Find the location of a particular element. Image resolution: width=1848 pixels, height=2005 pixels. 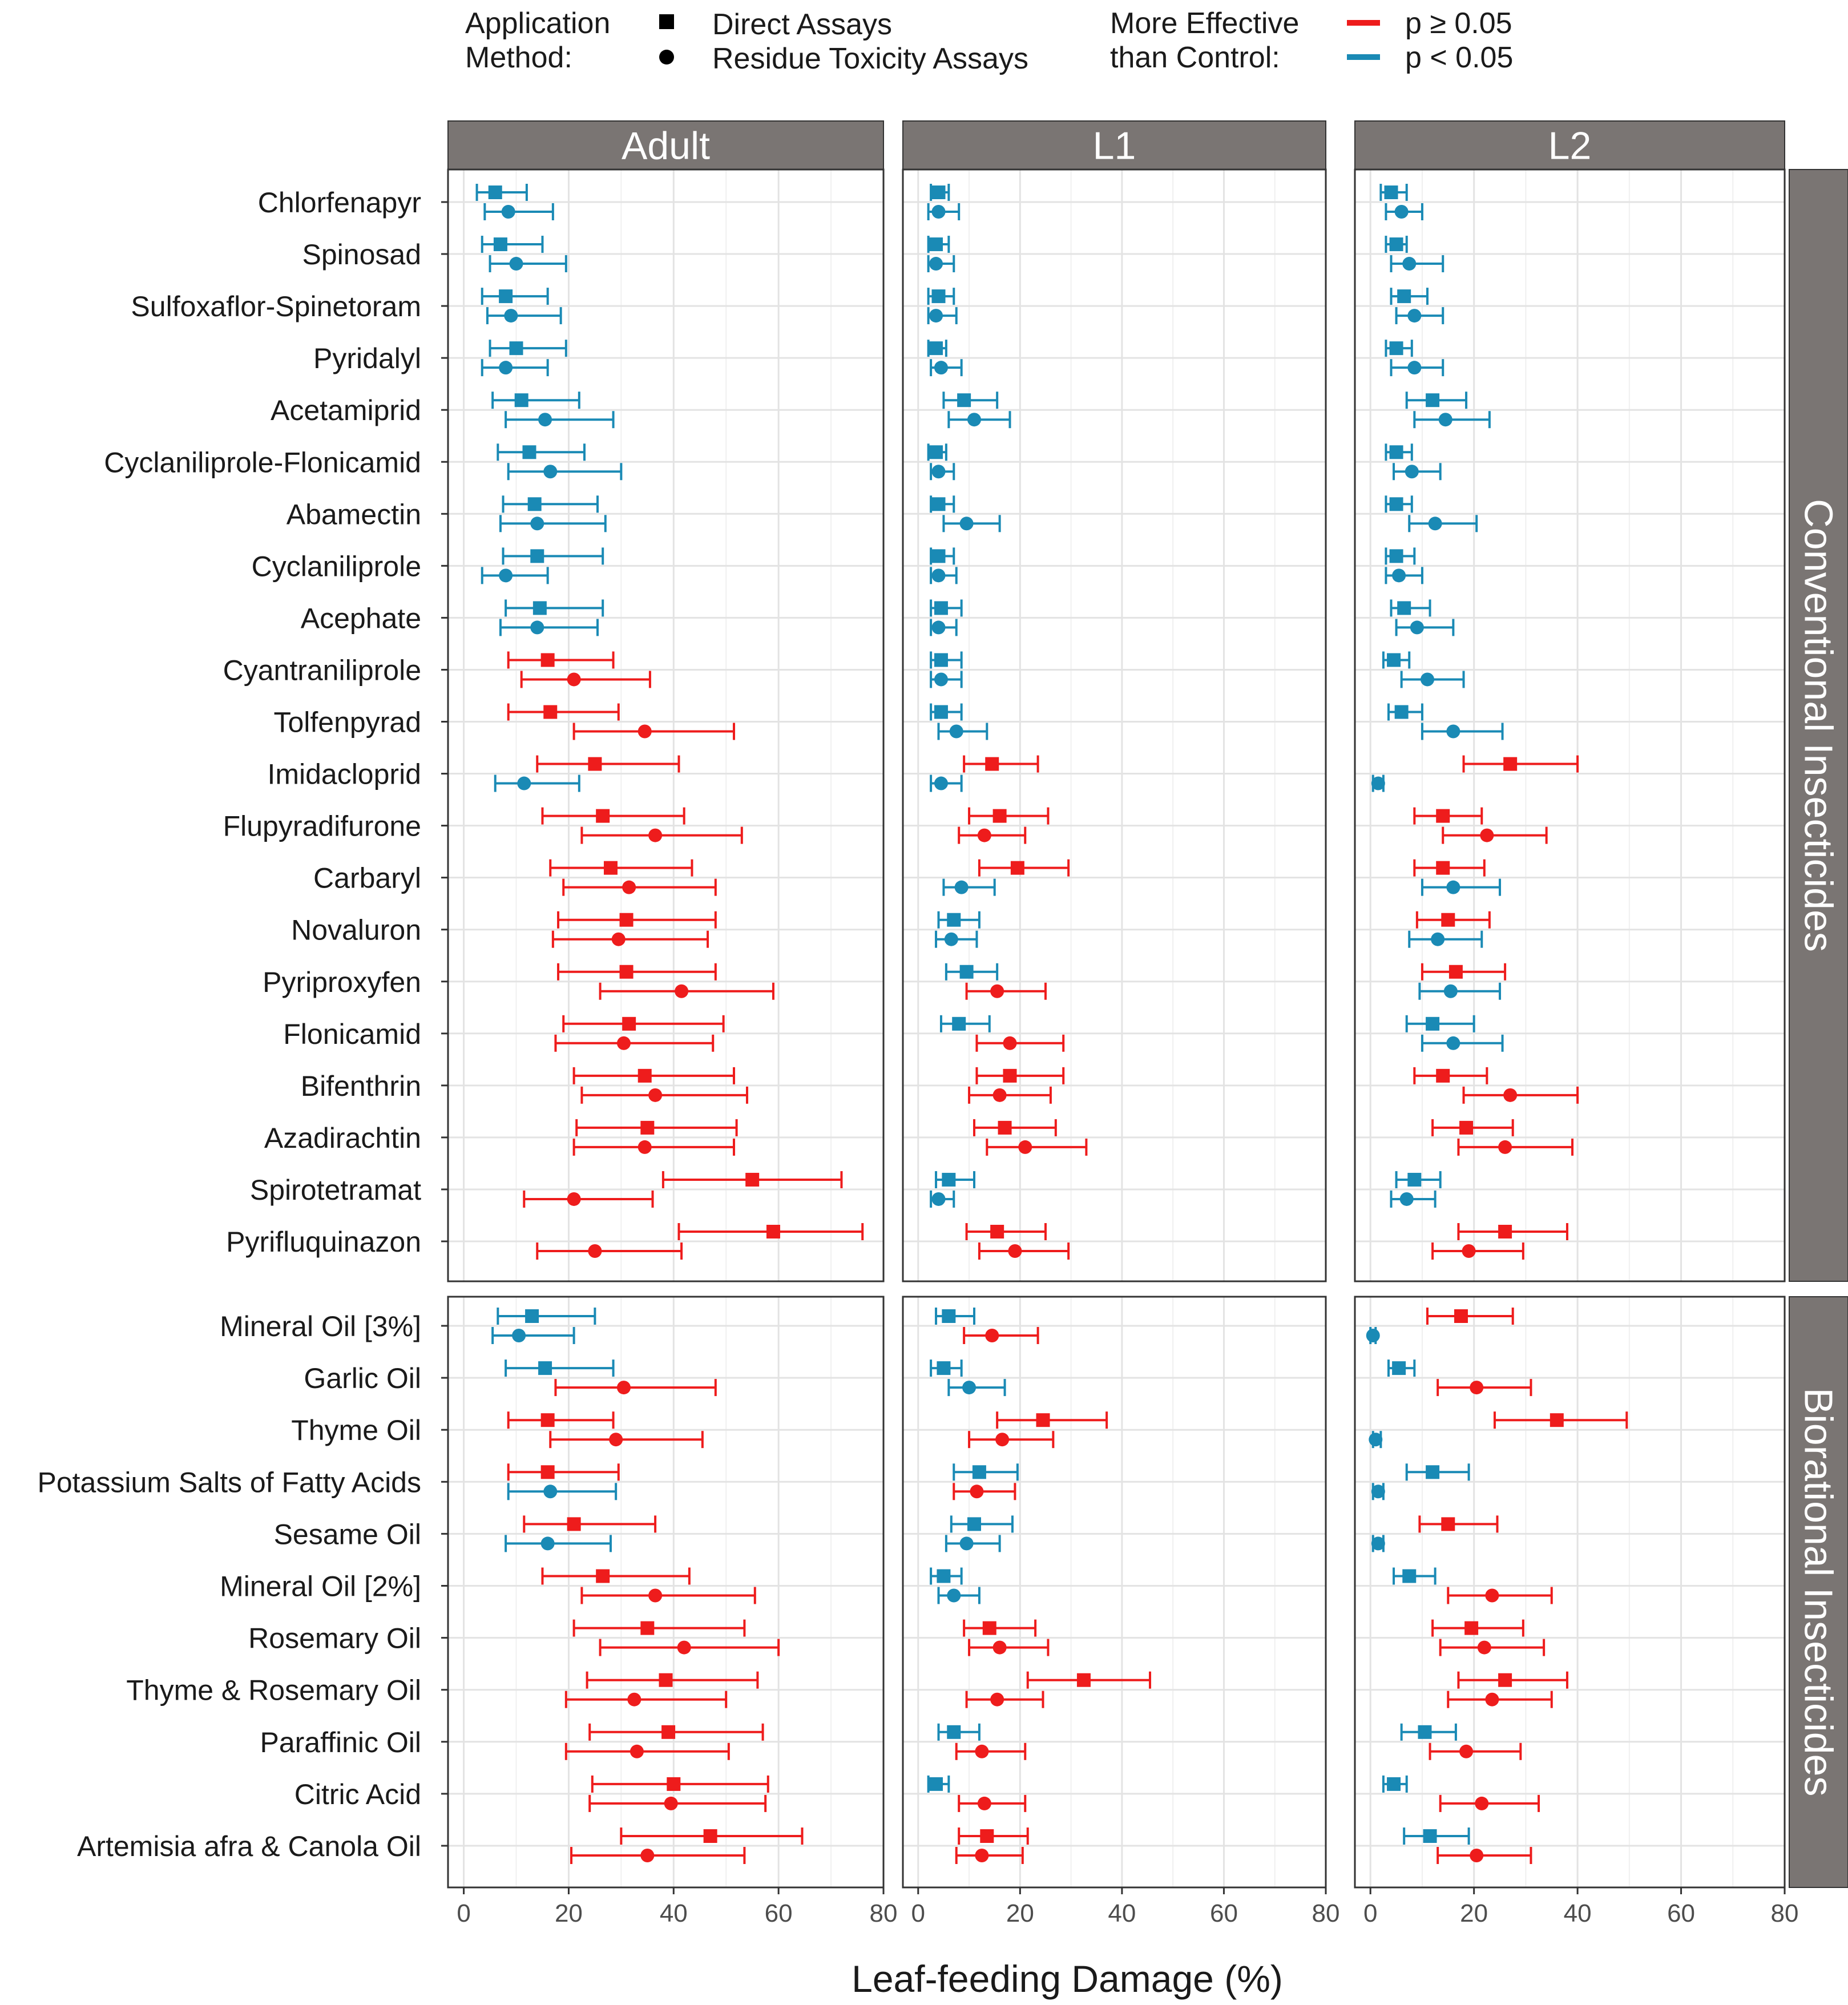

point-garlic-oil-direct is located at coordinates (545, 1368).